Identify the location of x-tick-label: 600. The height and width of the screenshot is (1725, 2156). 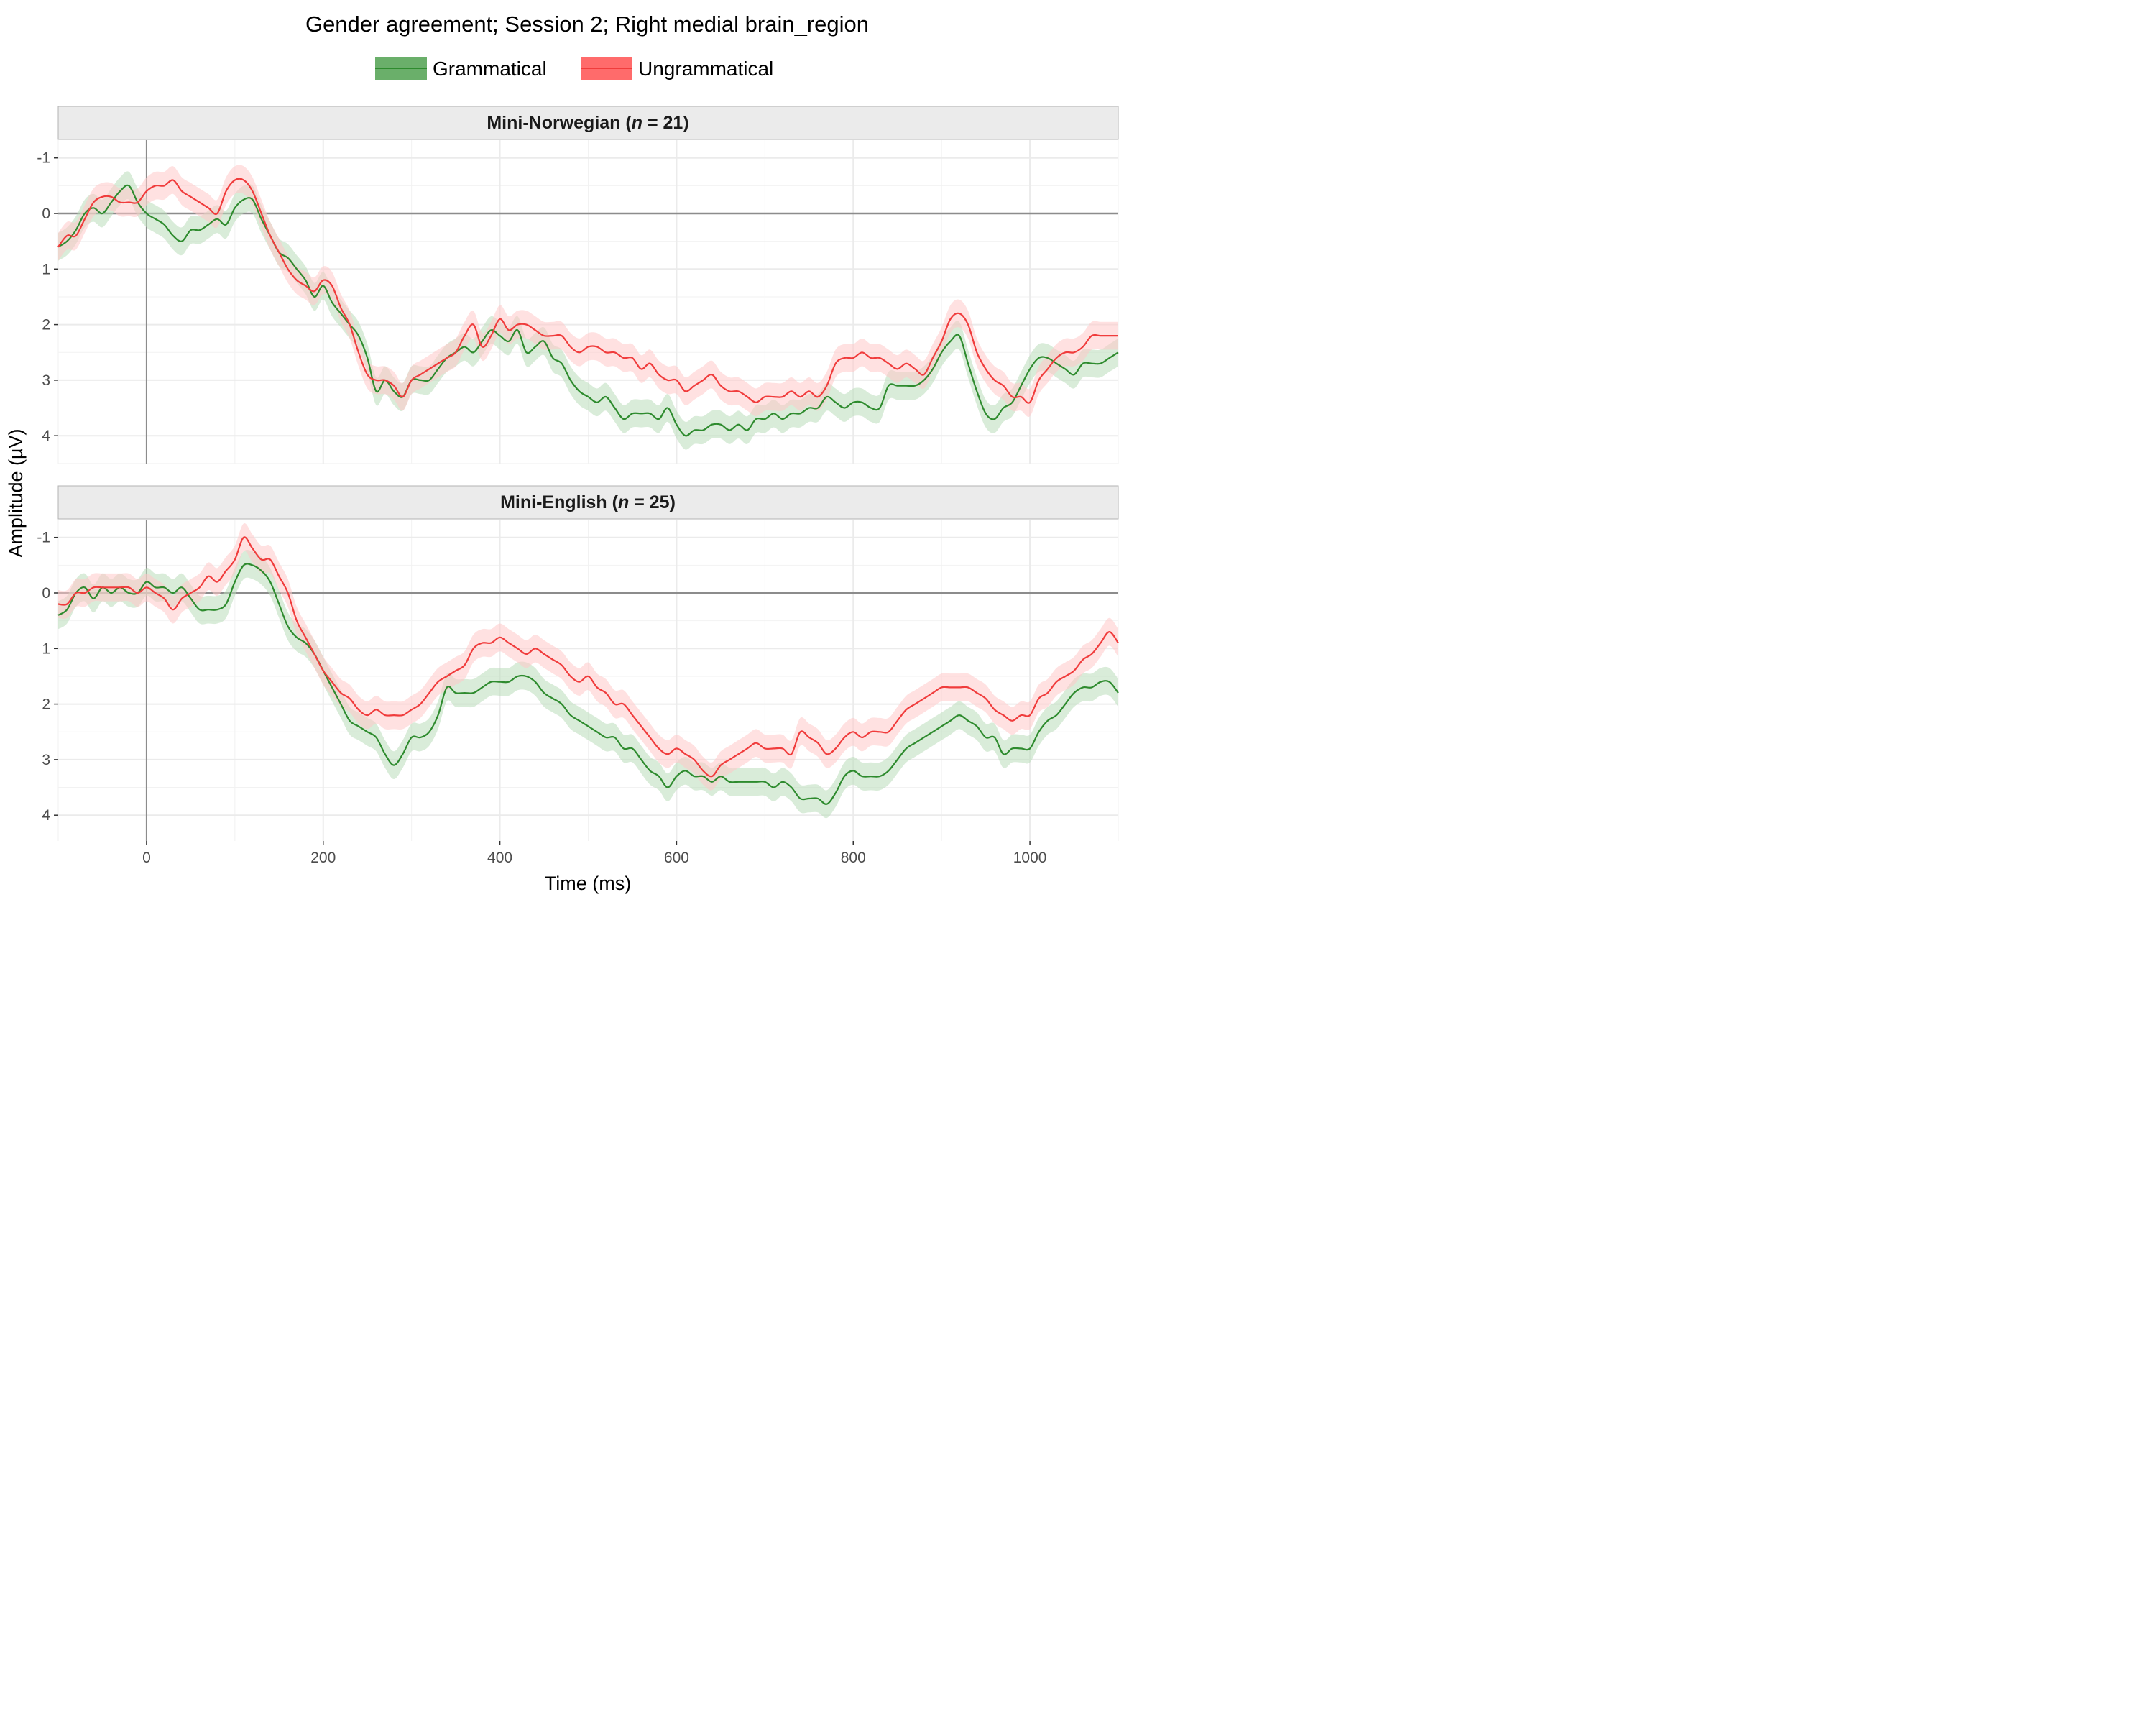
(676, 858).